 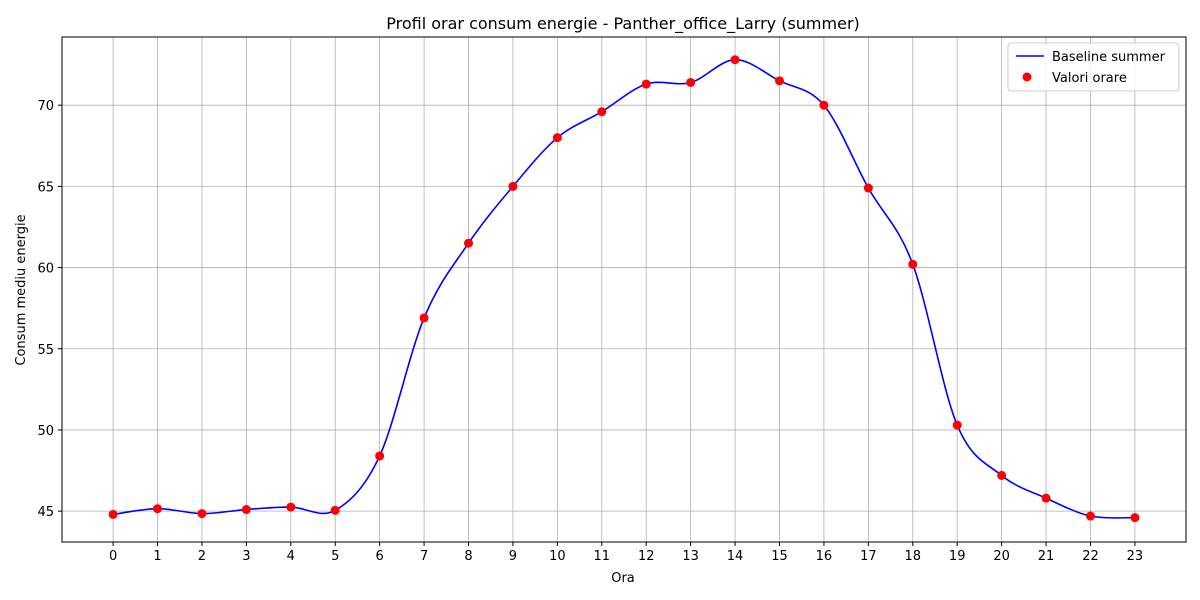 What do you see at coordinates (690, 556) in the screenshot?
I see `x-tick-label: 13` at bounding box center [690, 556].